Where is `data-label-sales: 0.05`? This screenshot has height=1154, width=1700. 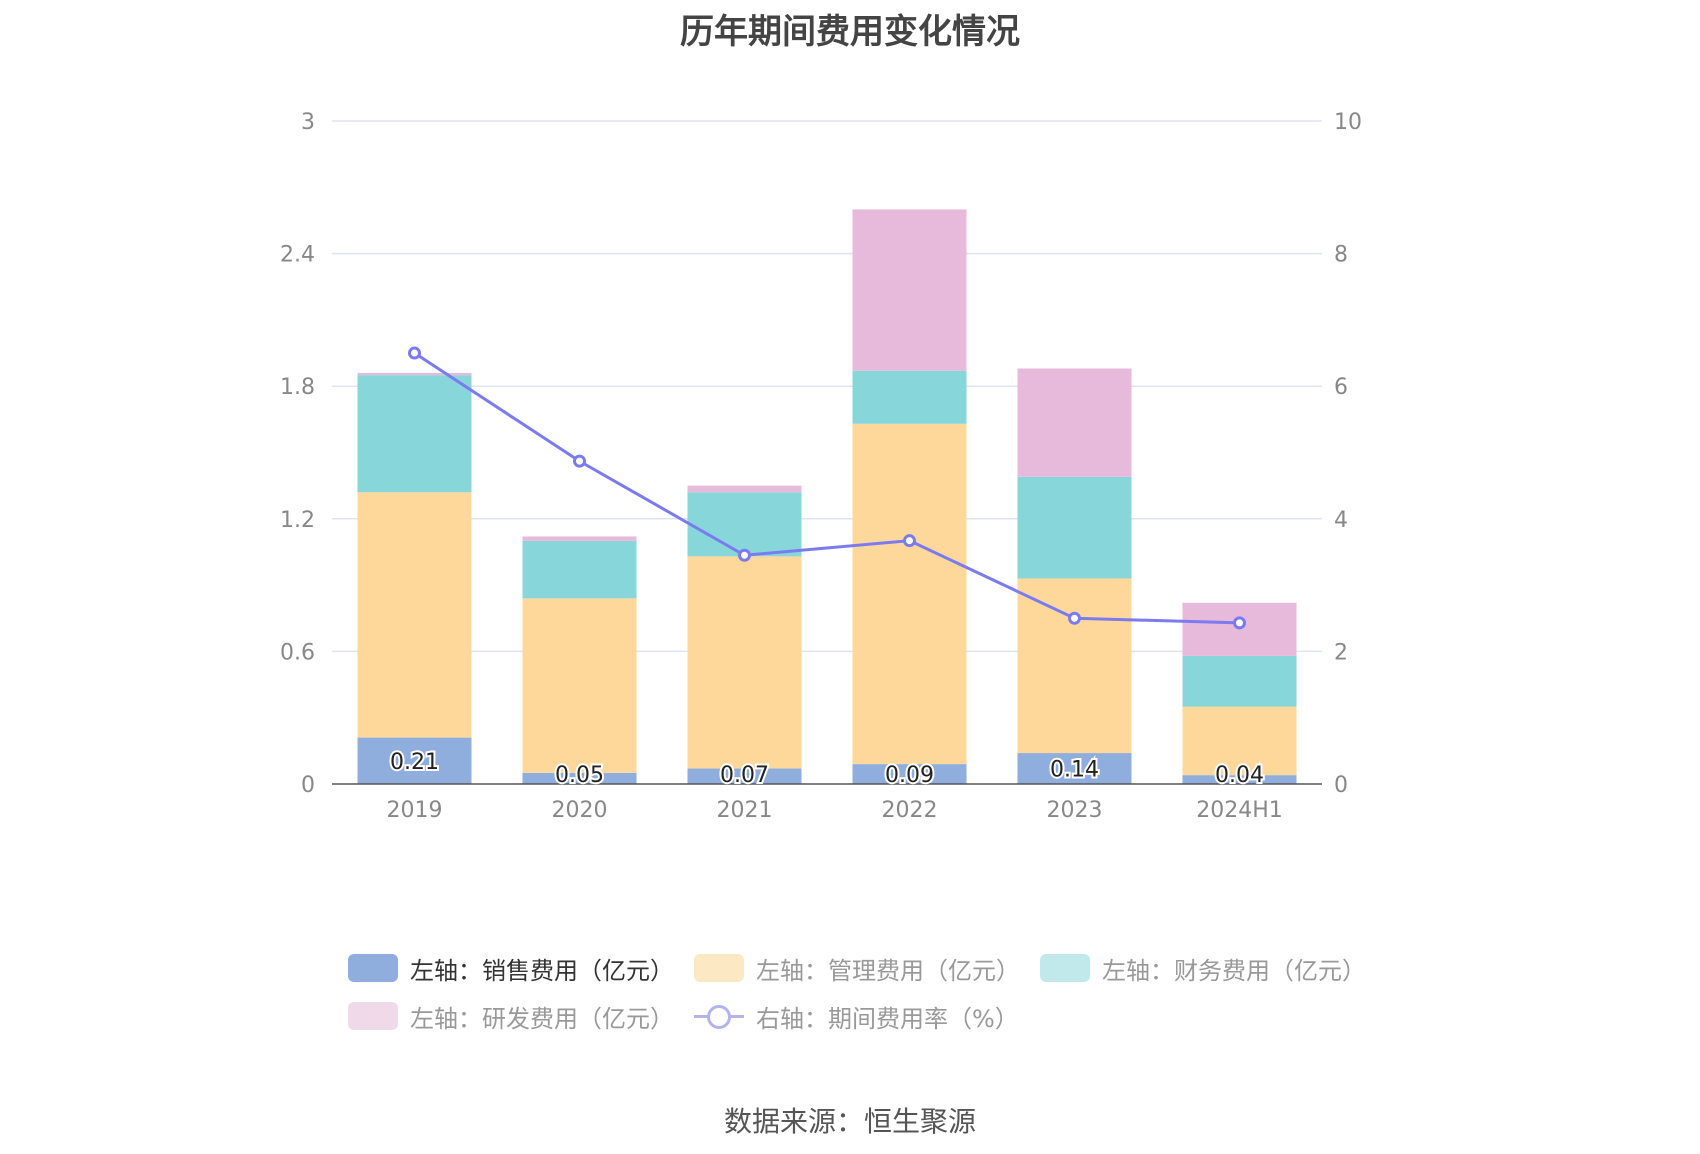
data-label-sales: 0.05 is located at coordinates (579, 775).